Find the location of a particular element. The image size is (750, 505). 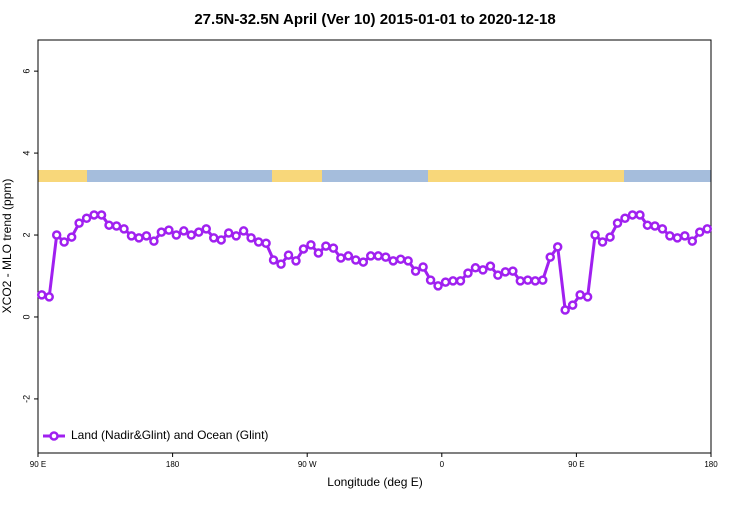

legend-label: Land (Nadir&Glint) and Ocean (Glint) is located at coordinates (169, 435).